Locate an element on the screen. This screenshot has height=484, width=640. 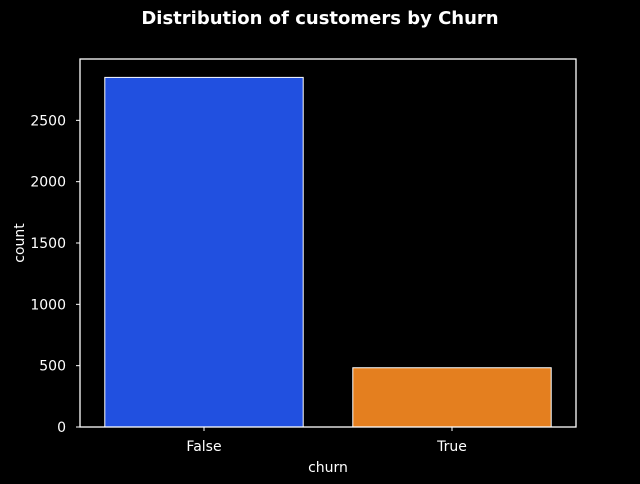
y-axis-ticks: 0 500 1000 1500 2000 2500 is located at coordinates (55, 274).